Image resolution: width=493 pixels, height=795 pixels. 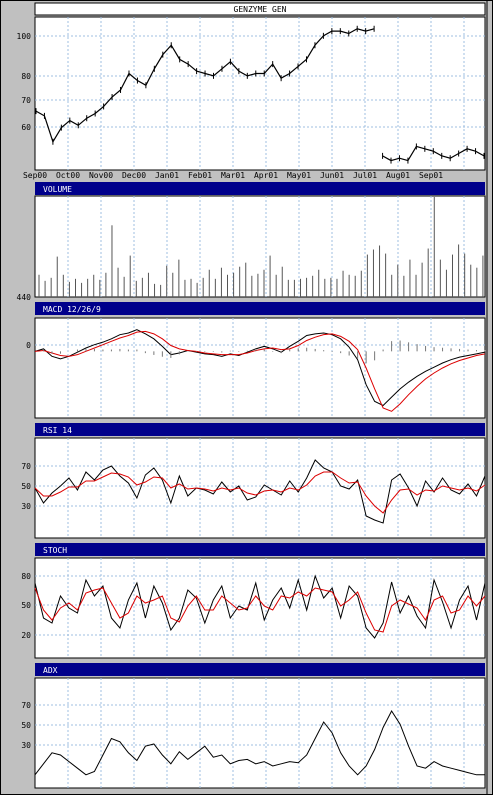 I want to click on title-strip, so click(x=260, y=9).